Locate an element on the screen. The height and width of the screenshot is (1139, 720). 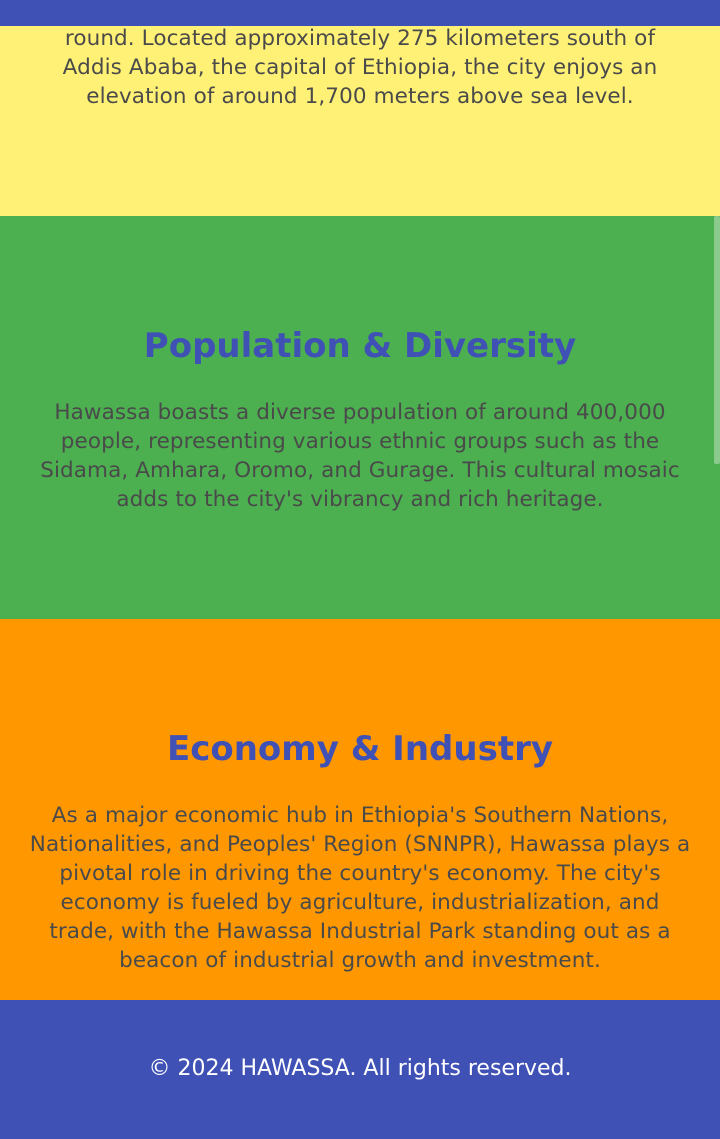
scrollbar-thumb is located at coordinates (717, 340).